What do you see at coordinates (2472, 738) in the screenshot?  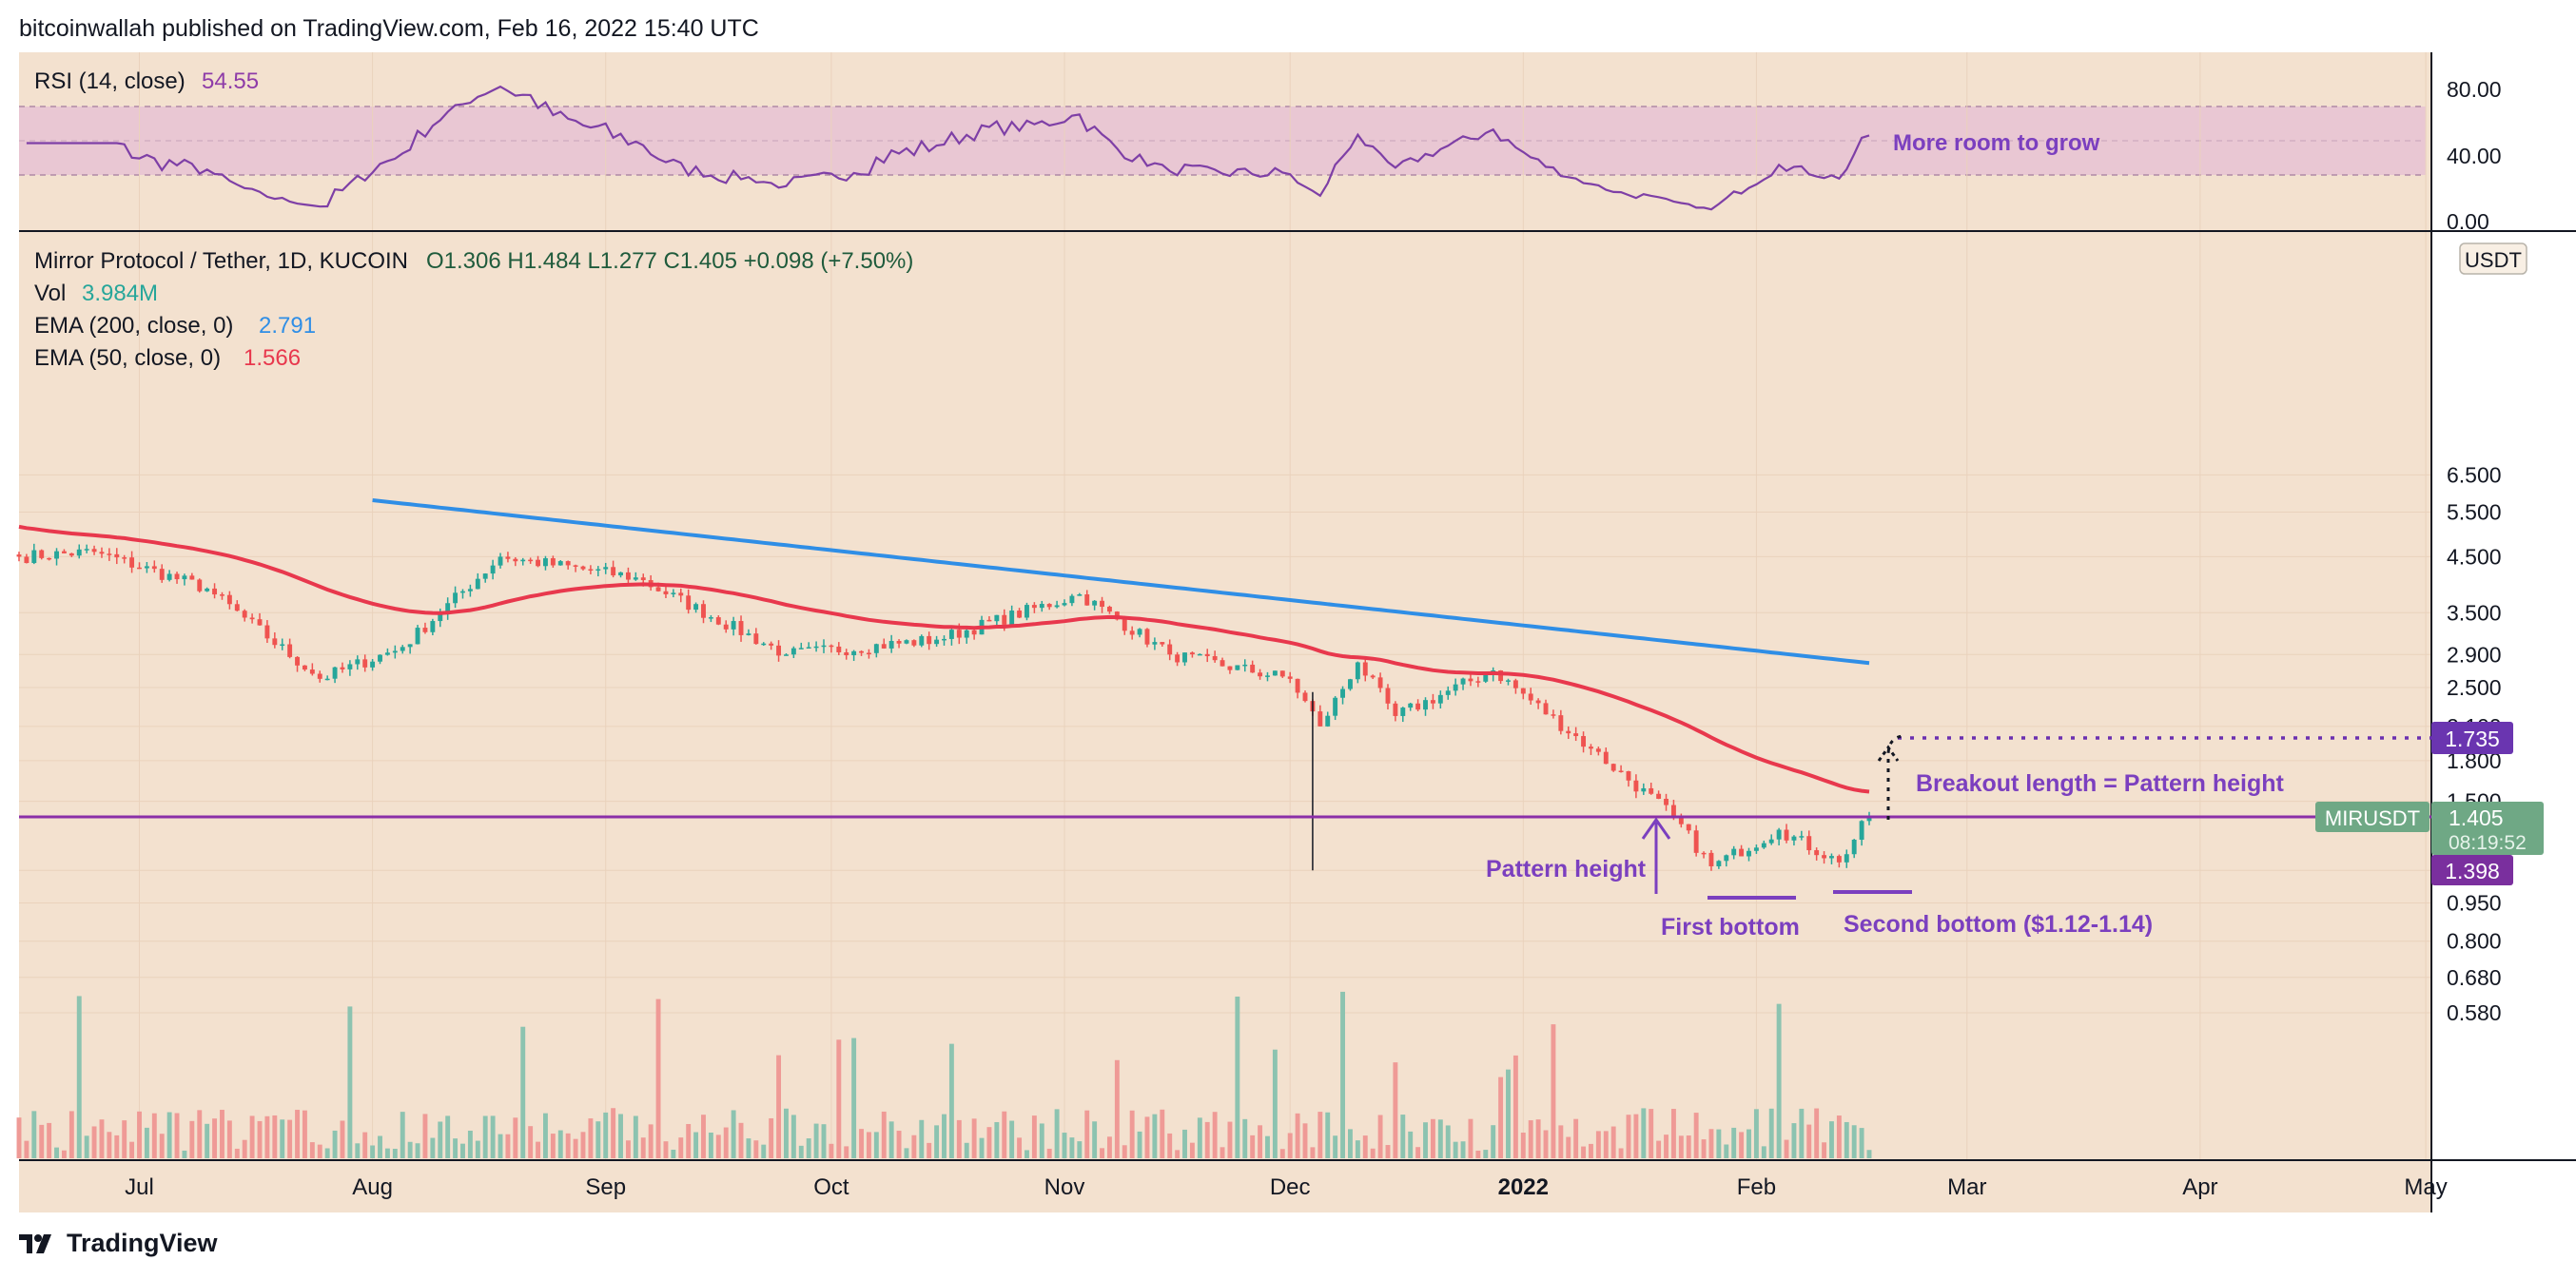 I see `target-price-tag` at bounding box center [2472, 738].